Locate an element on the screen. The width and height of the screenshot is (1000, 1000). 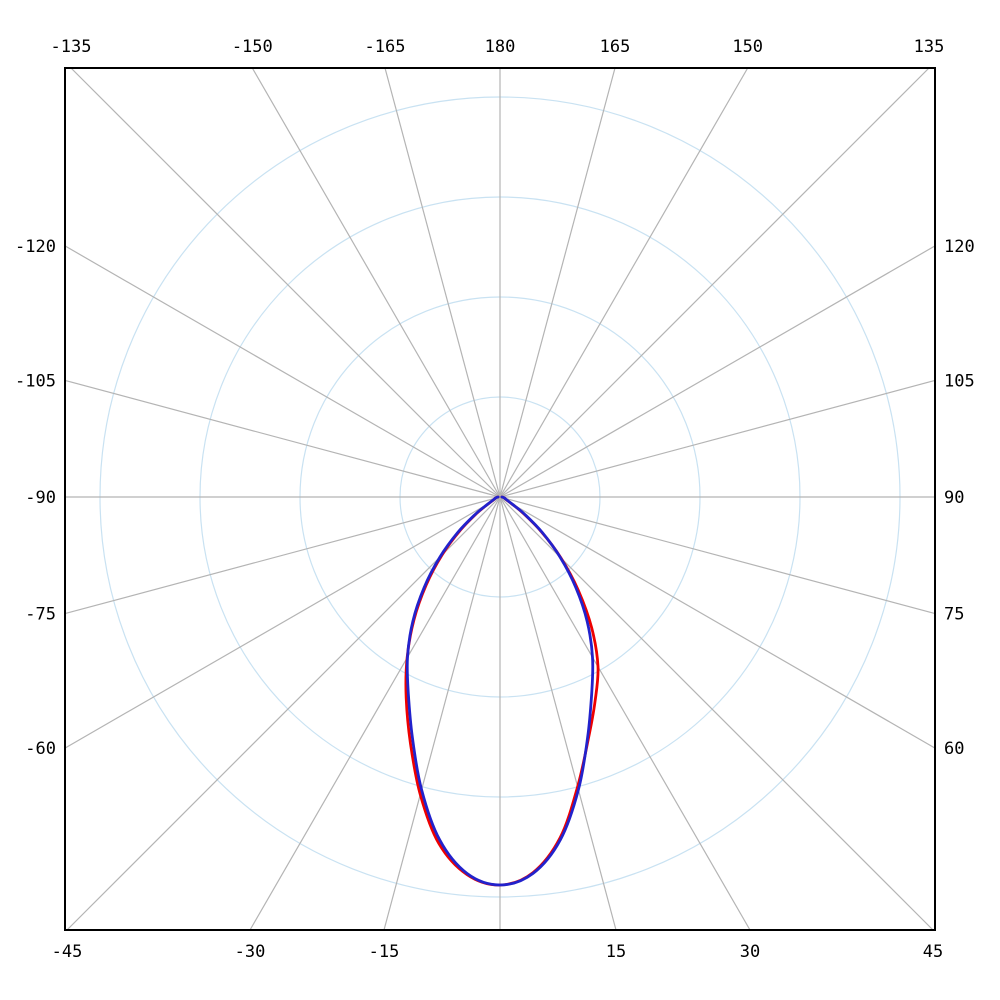
angle-axis-label--90: -90 is located at coordinates (40, 498).